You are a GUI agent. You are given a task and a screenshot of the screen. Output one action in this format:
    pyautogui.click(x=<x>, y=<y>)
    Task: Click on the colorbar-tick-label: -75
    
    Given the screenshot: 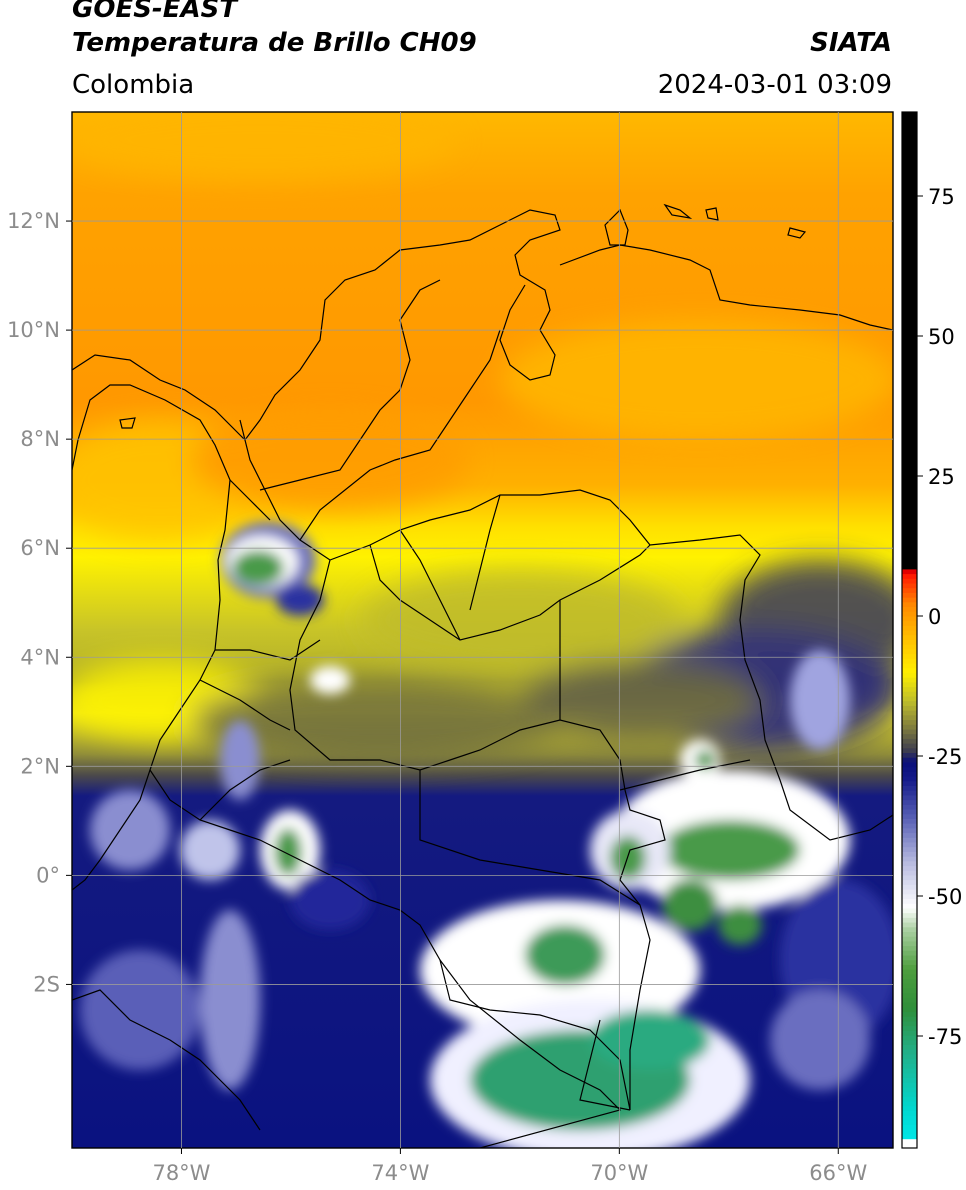 What is the action you would take?
    pyautogui.click(x=945, y=1037)
    